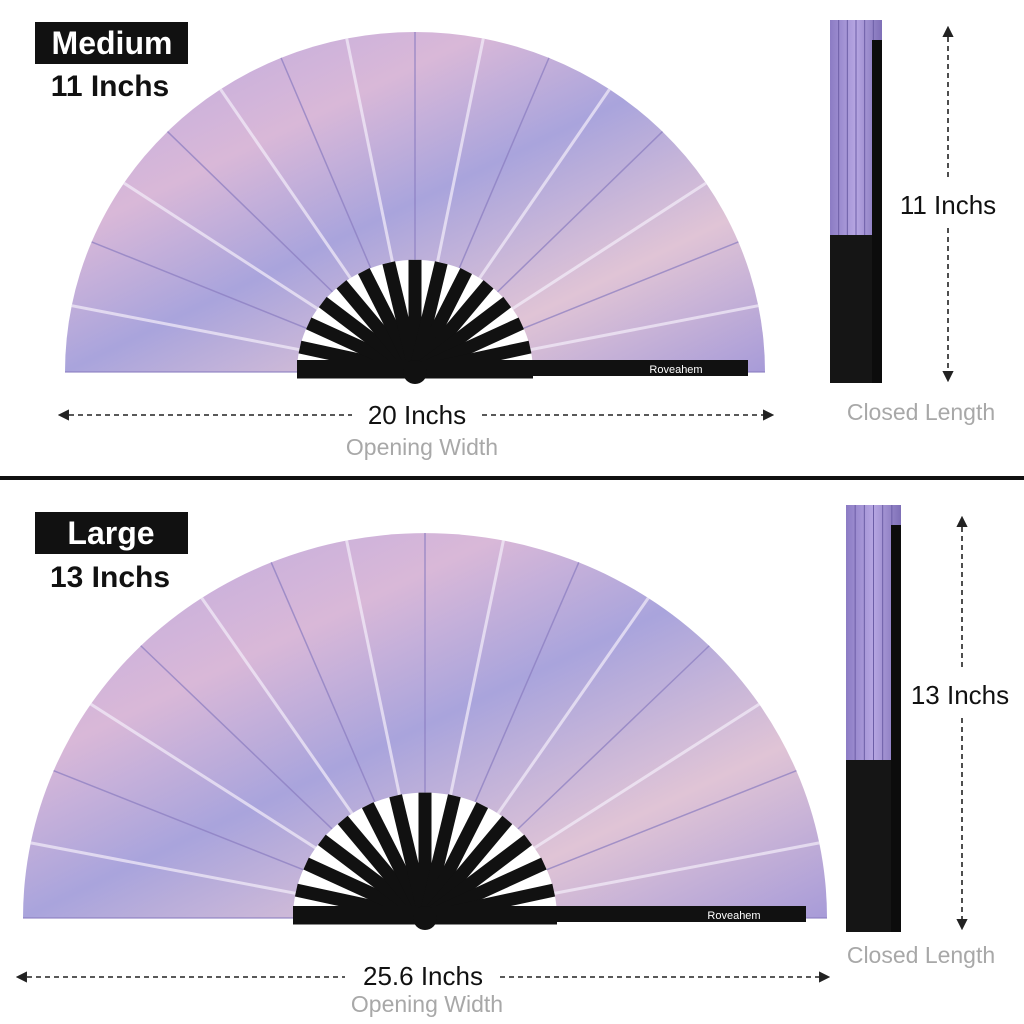  I want to click on size-badge: Medium, so click(112, 43).